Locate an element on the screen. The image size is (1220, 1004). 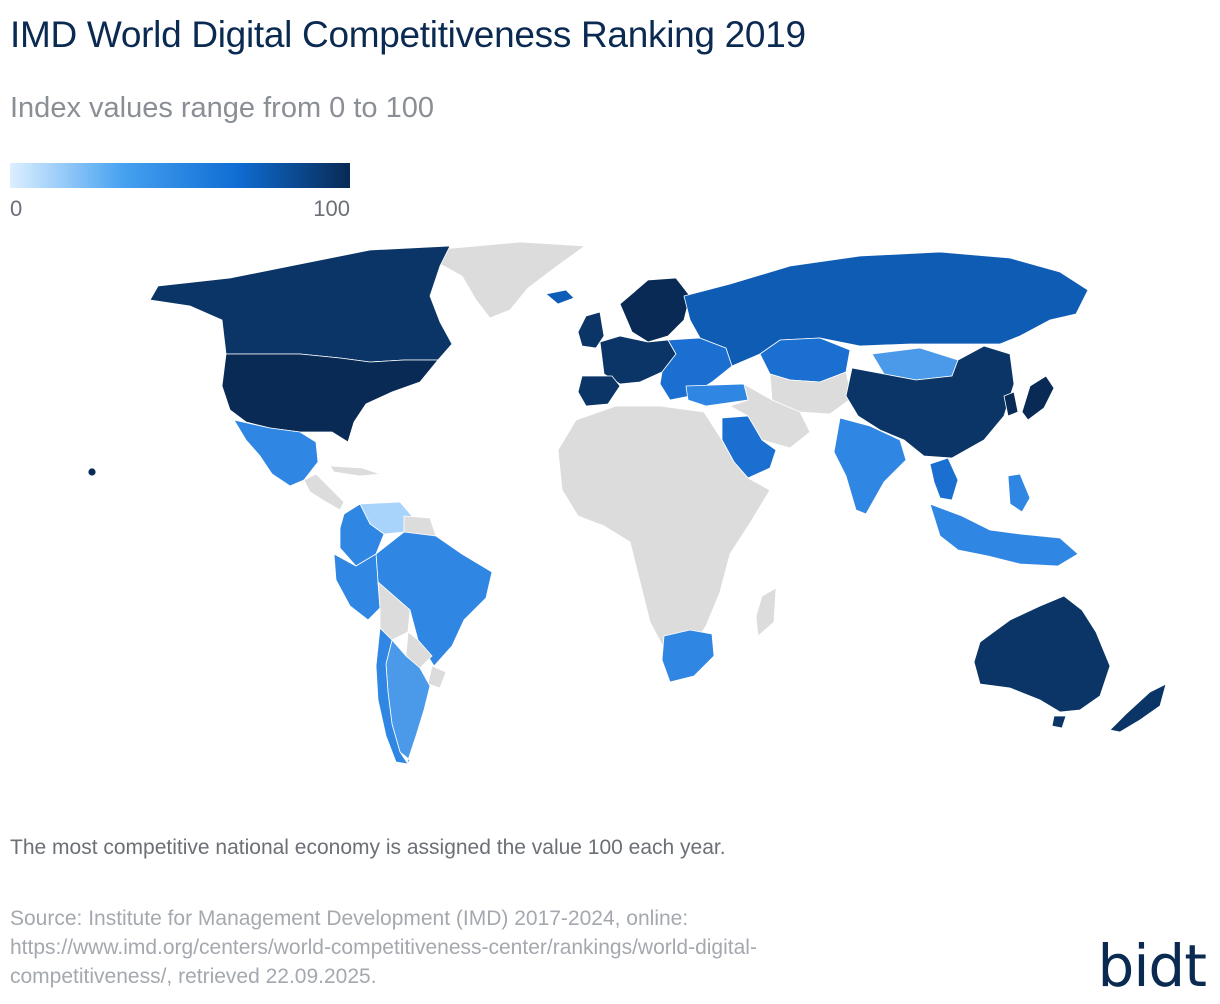
region-iberia is located at coordinates (599, 391).